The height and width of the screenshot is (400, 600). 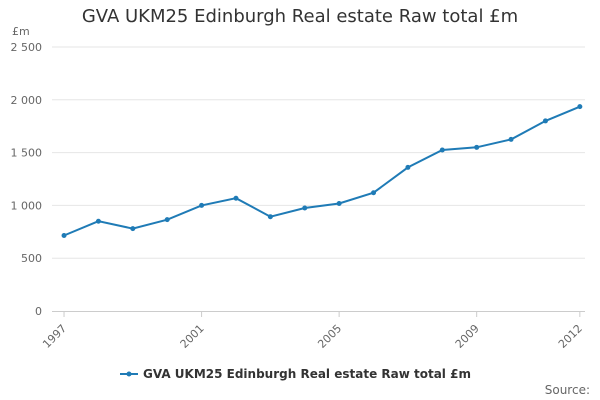 I want to click on x-axis-ticks: 1997 2001 2005 2009 2012, so click(x=312, y=331).